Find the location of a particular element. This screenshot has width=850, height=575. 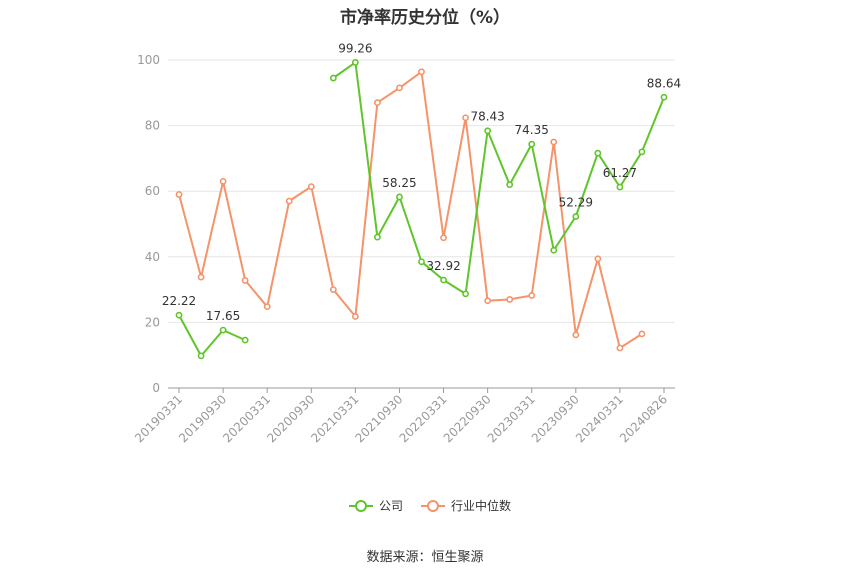

y-tick-label: 60 is located at coordinates (152, 191).